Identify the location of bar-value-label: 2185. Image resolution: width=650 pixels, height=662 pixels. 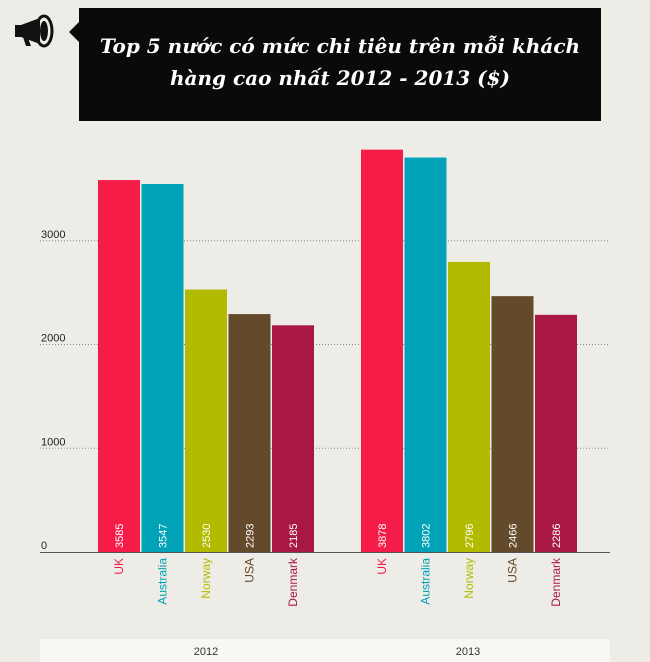
(294, 536).